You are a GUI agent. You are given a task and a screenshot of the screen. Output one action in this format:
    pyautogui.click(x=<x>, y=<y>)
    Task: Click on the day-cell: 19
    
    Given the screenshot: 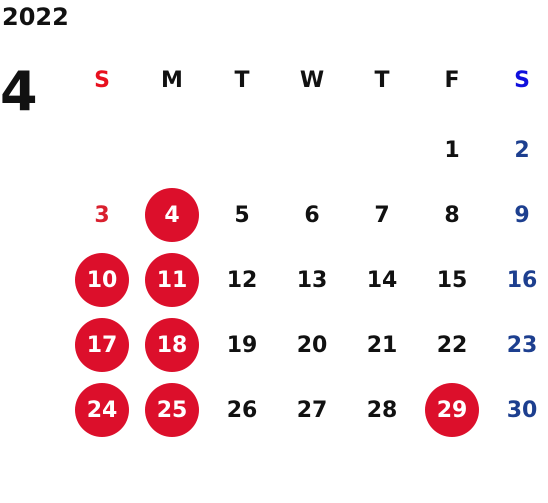 What is the action you would take?
    pyautogui.click(x=242, y=345)
    